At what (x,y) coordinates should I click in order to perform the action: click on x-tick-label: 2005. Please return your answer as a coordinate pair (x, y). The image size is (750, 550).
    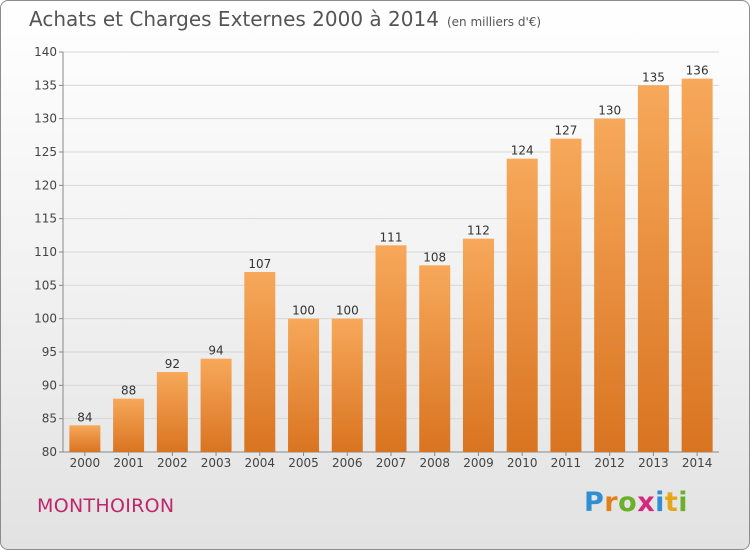
    Looking at the image, I should click on (303, 463).